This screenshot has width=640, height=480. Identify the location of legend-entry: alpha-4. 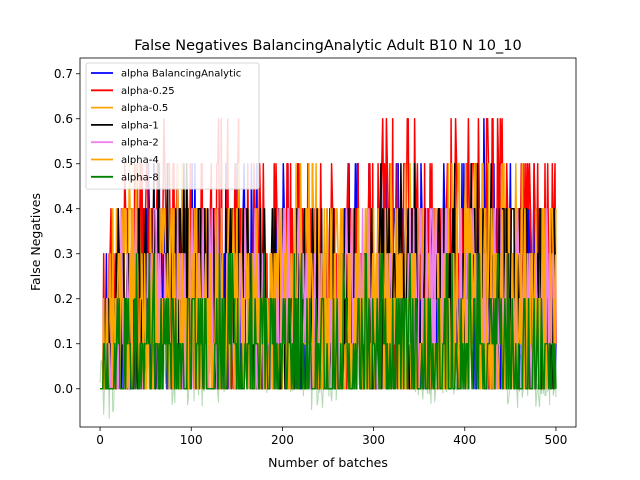
(140, 160).